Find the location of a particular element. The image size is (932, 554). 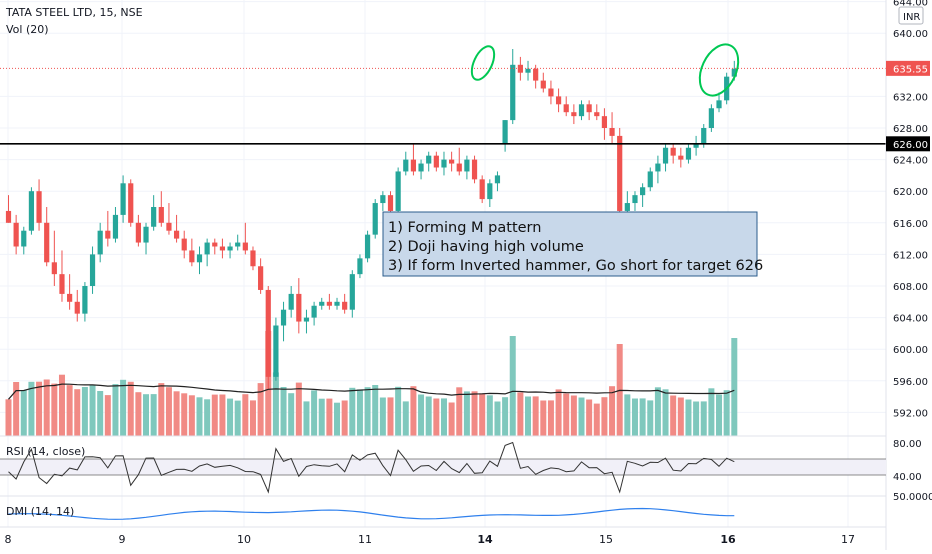

level-price-tag: 626.00 is located at coordinates (908, 144).